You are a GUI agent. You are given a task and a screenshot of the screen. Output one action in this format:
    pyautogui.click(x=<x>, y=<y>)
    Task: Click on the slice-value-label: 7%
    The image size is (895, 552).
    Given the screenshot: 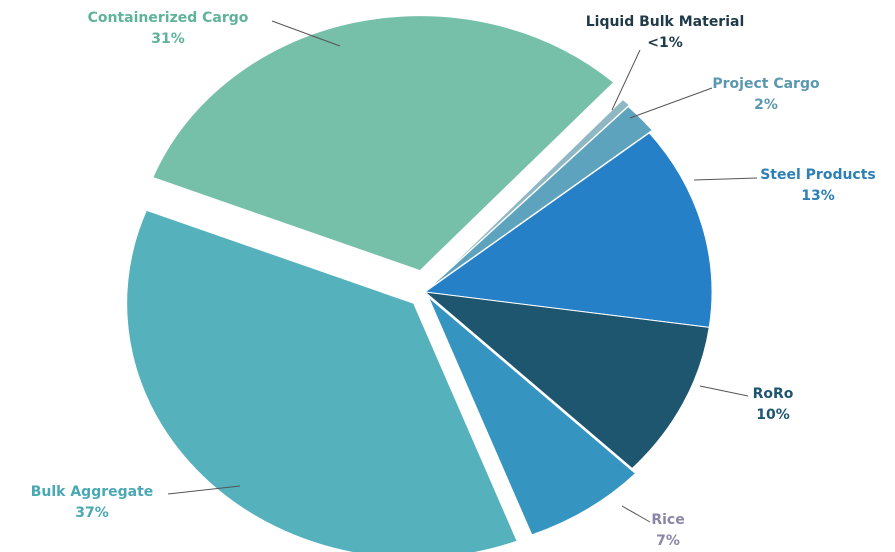 What is the action you would take?
    pyautogui.click(x=668, y=541)
    